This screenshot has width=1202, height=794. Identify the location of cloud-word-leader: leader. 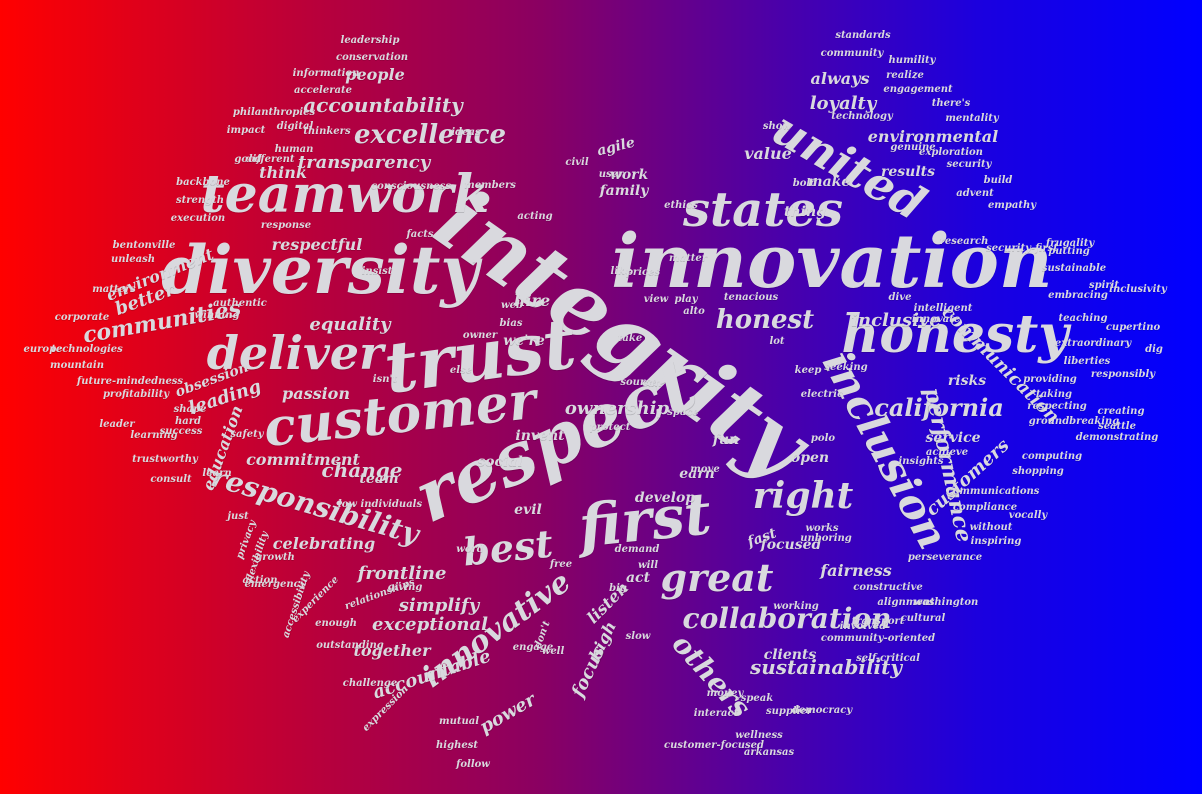
(117, 424).